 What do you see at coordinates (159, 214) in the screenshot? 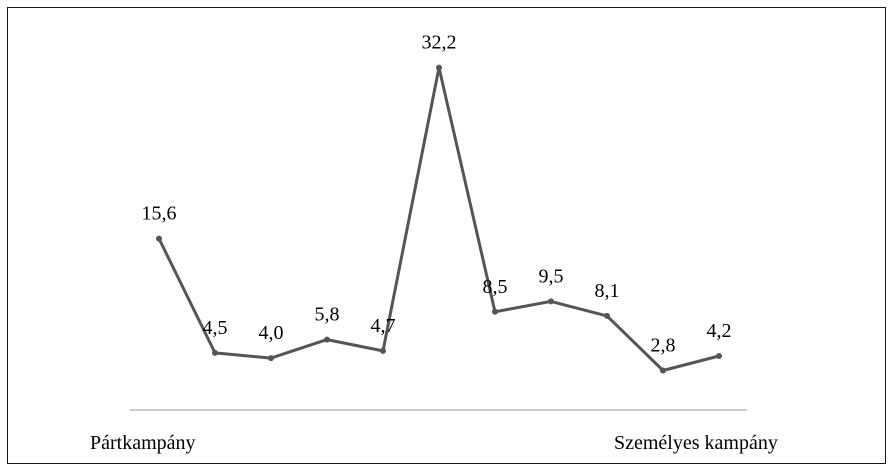
I see `data-label: 15,6` at bounding box center [159, 214].